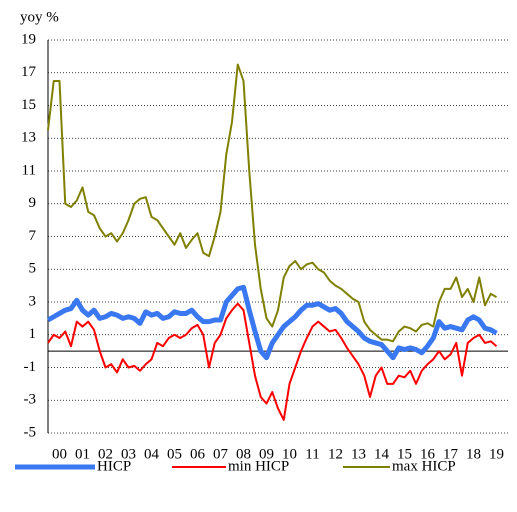  What do you see at coordinates (33, 334) in the screenshot?
I see `y-tick-label: 1` at bounding box center [33, 334].